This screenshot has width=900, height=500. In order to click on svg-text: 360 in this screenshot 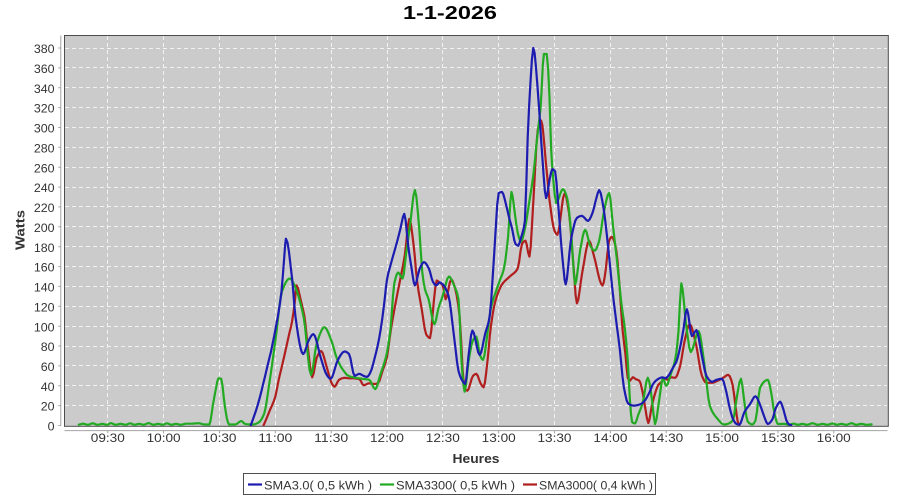, I will do `click(44, 69)`.